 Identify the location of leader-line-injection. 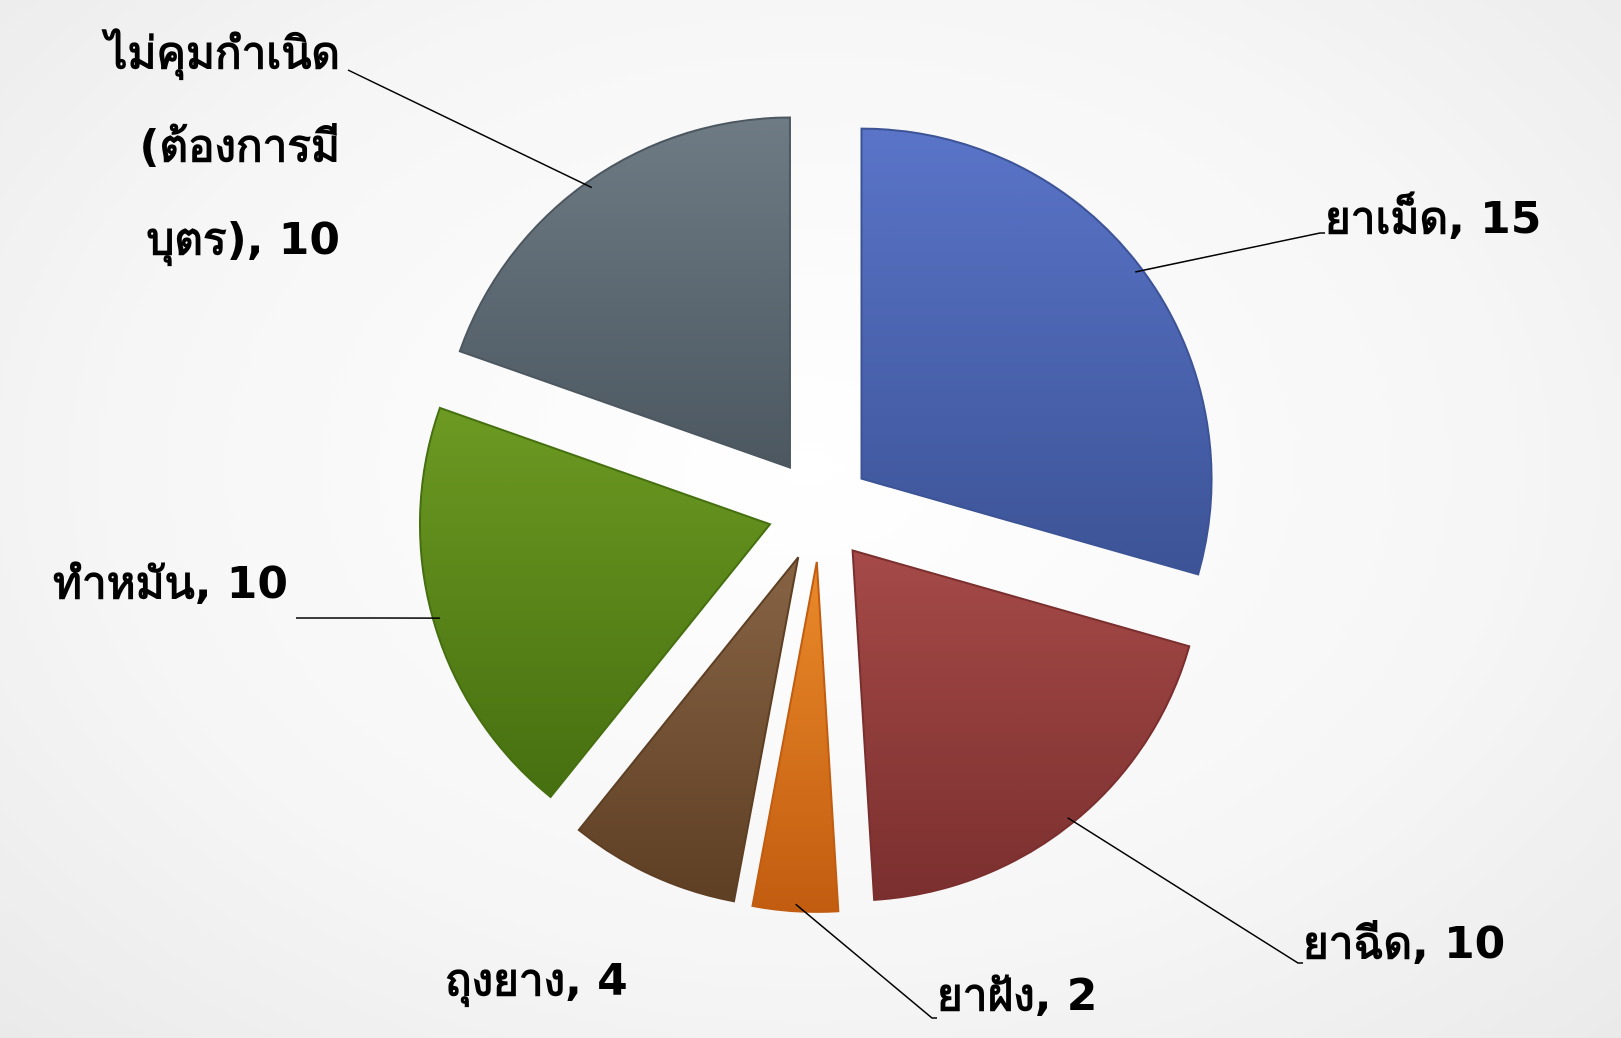
(1185, 890).